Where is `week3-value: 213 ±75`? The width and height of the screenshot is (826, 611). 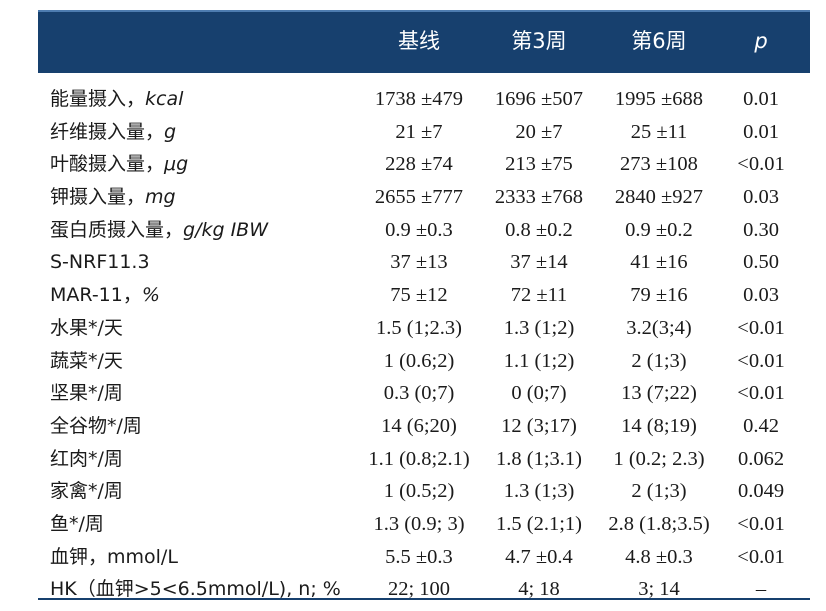
week3-value: 213 ±75 is located at coordinates (539, 164).